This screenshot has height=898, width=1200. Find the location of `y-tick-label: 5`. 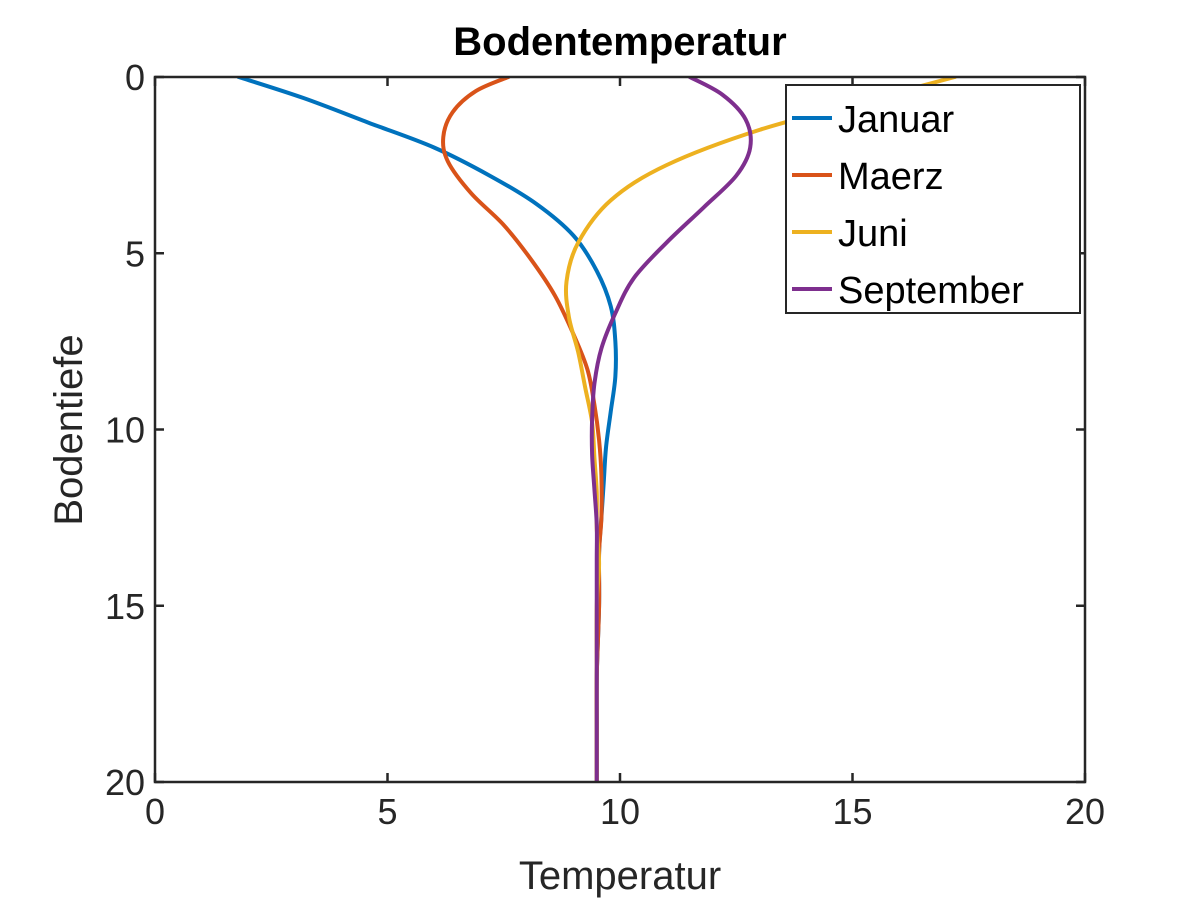

y-tick-label: 5 is located at coordinates (135, 253).